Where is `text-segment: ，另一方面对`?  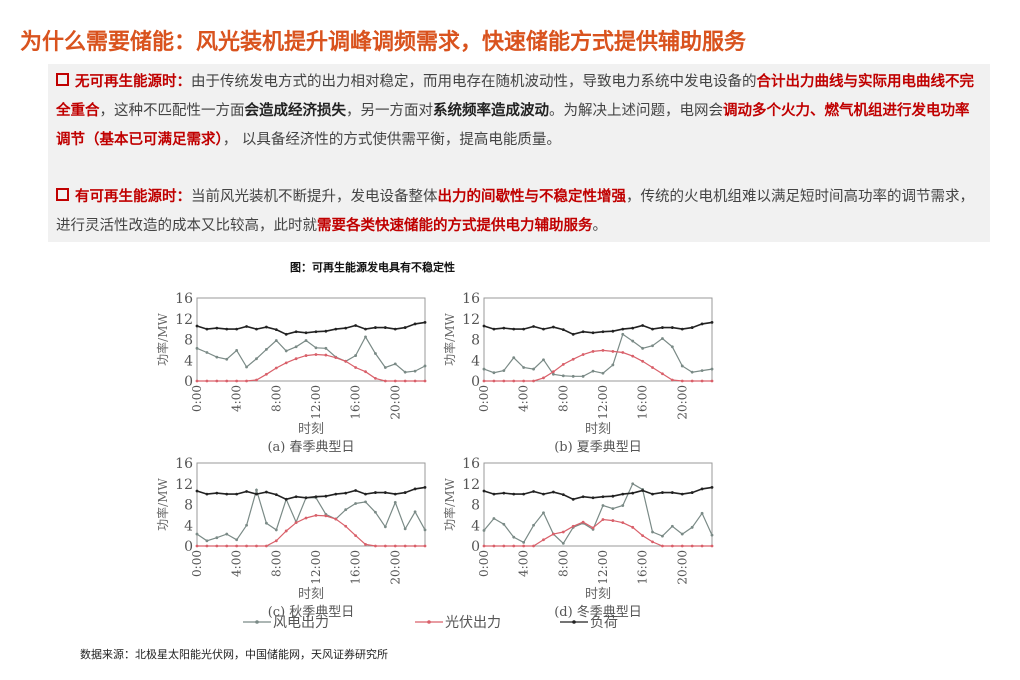 text-segment: ，另一方面对 is located at coordinates (389, 111).